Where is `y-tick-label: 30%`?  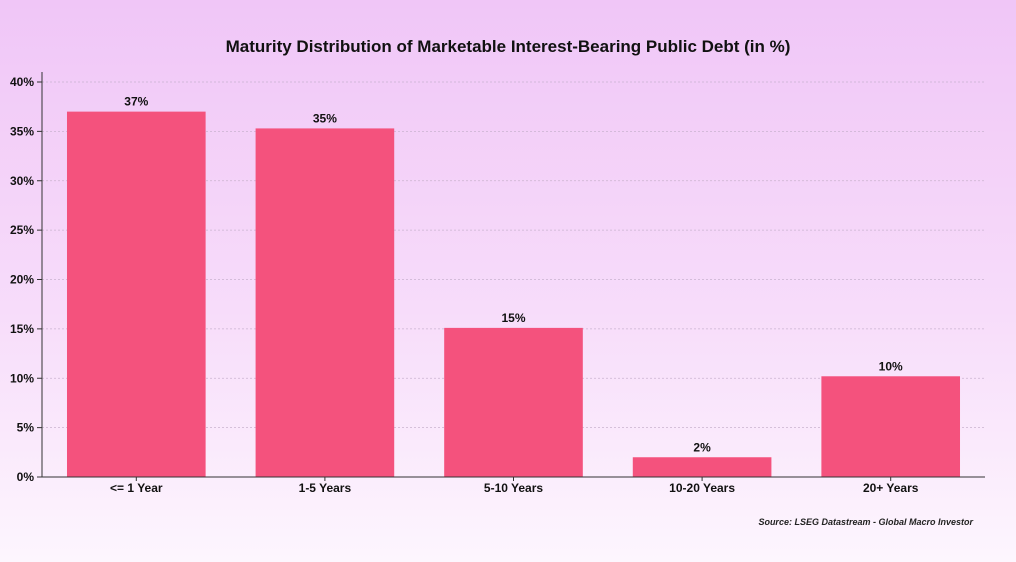 y-tick-label: 30% is located at coordinates (22, 181).